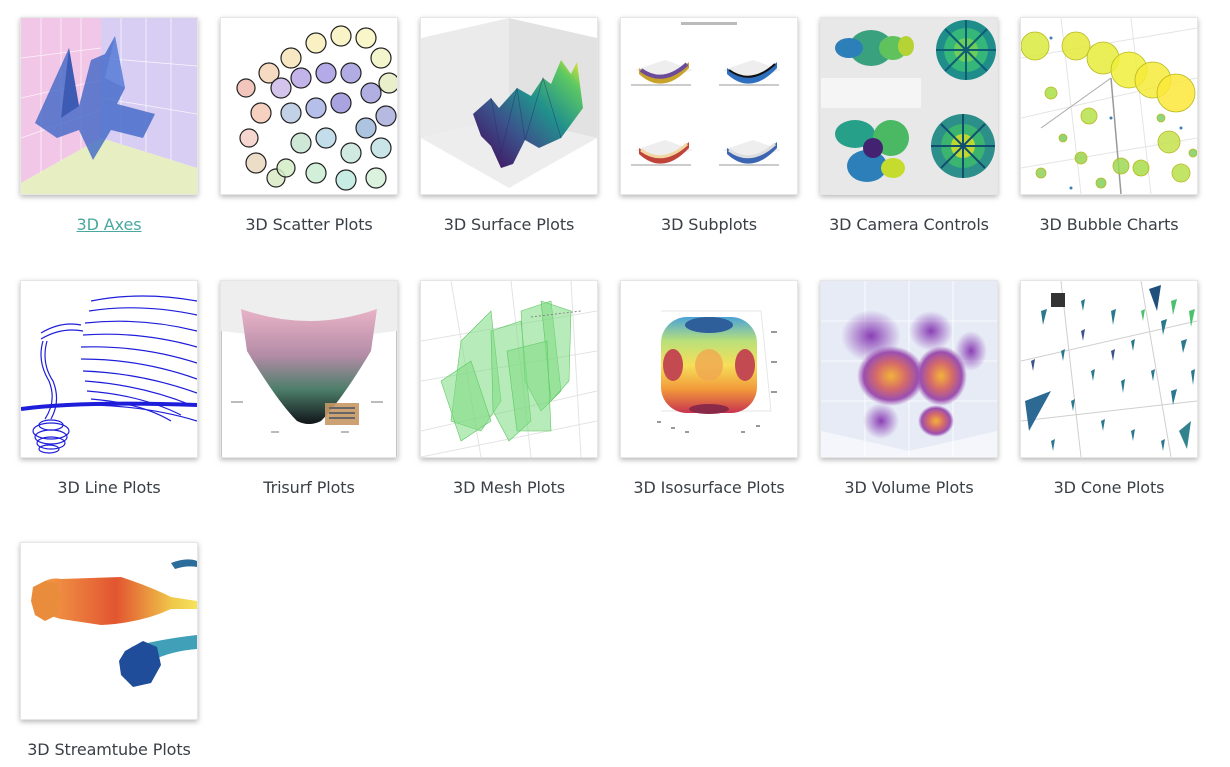 The height and width of the screenshot is (767, 1230). What do you see at coordinates (709, 106) in the screenshot?
I see `3d-subplots-thumbnail-icon` at bounding box center [709, 106].